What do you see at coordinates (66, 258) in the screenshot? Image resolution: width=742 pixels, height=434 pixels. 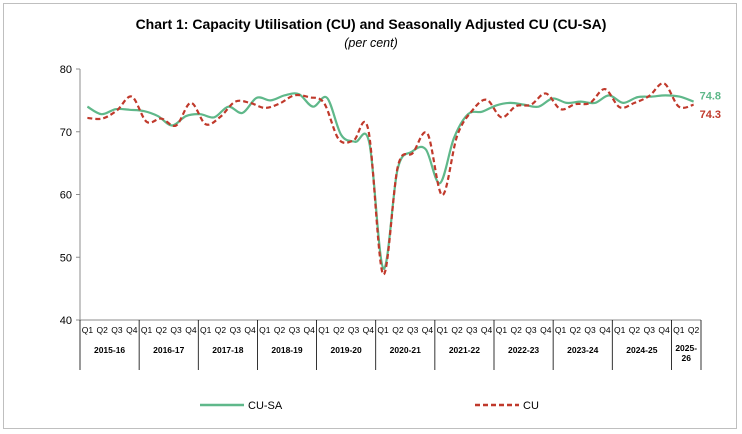 I see `y-tick-label: 50` at bounding box center [66, 258].